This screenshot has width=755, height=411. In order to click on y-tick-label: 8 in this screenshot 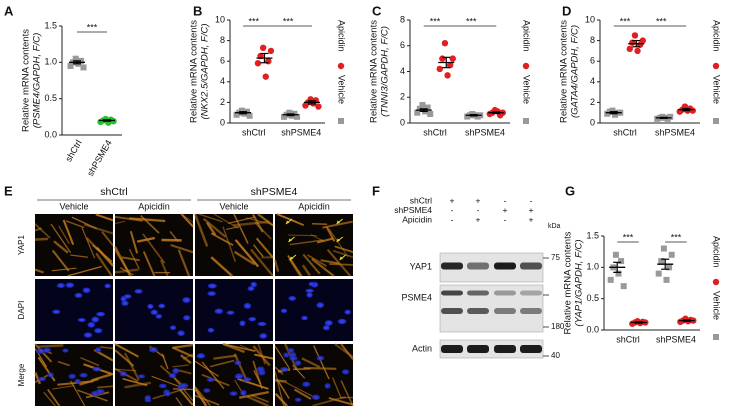, I will do `click(402, 19)`.